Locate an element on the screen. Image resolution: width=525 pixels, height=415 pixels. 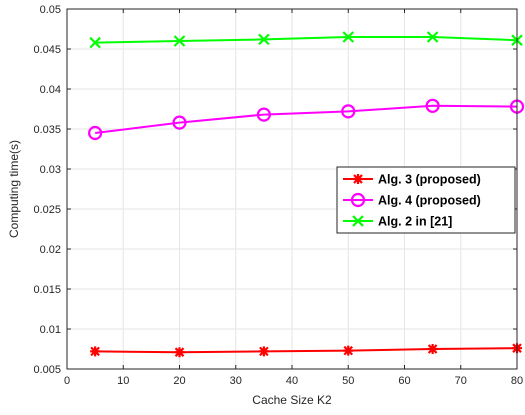
y-tick-label: 0.045 is located at coordinates (47, 50).